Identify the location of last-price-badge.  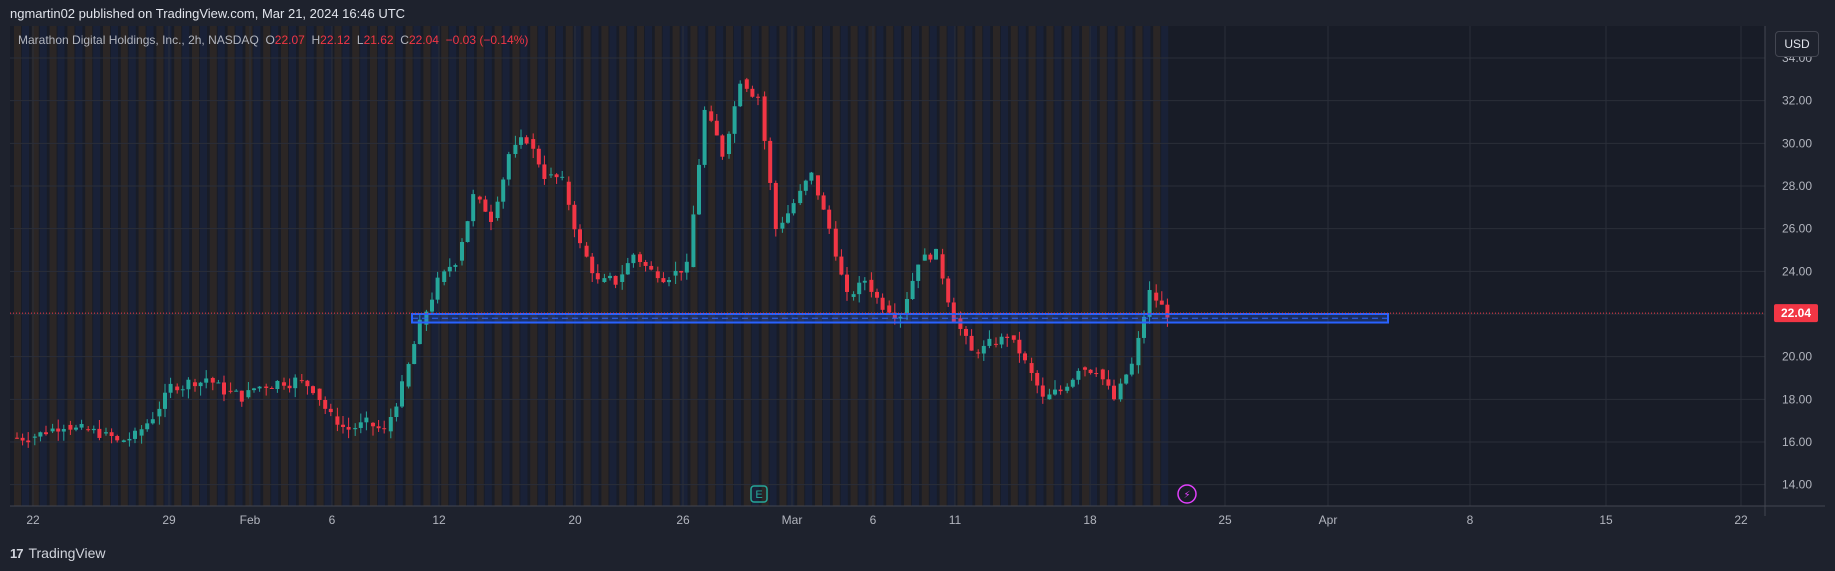
(1796, 313).